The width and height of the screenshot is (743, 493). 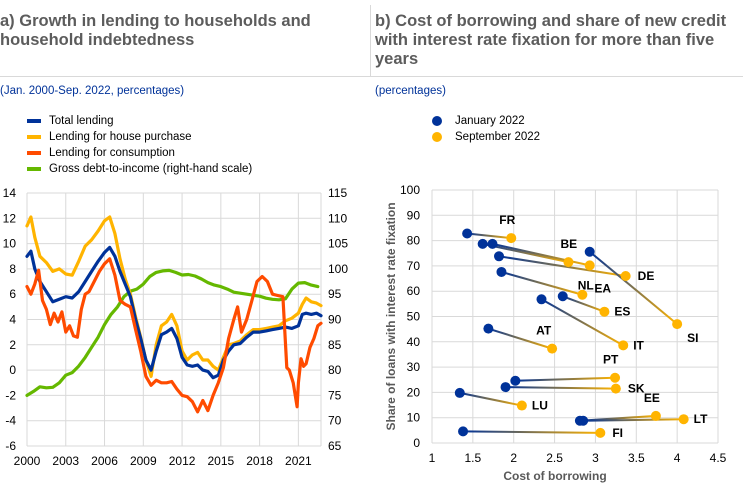 What do you see at coordinates (633, 287) in the screenshot?
I see `connector-si` at bounding box center [633, 287].